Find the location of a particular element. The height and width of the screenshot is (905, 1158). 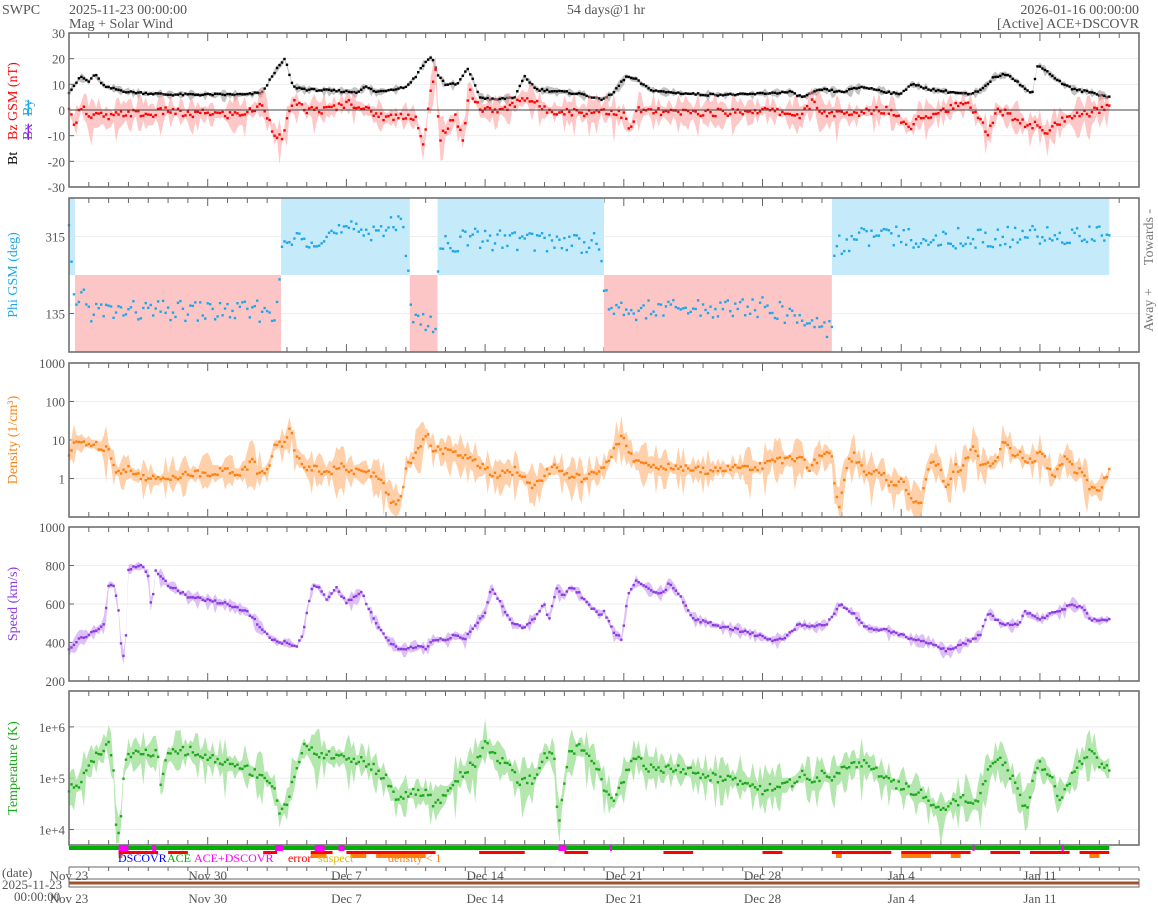

time-span: 54 days@1 hr is located at coordinates (606, 10).